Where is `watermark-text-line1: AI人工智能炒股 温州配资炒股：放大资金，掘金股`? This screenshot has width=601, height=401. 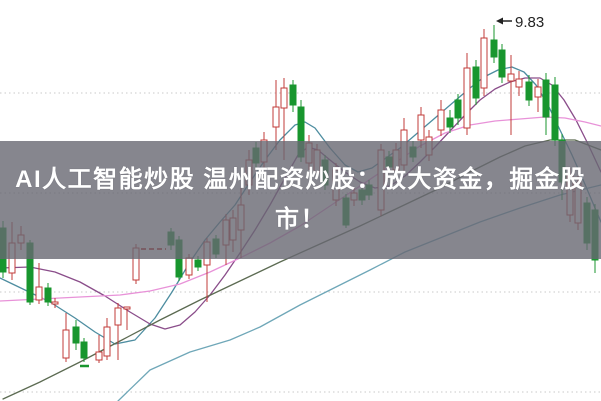 watermark-text-line1: AI人工智能炒股 温州配资炒股：放大资金，掘金股 is located at coordinates (300, 179).